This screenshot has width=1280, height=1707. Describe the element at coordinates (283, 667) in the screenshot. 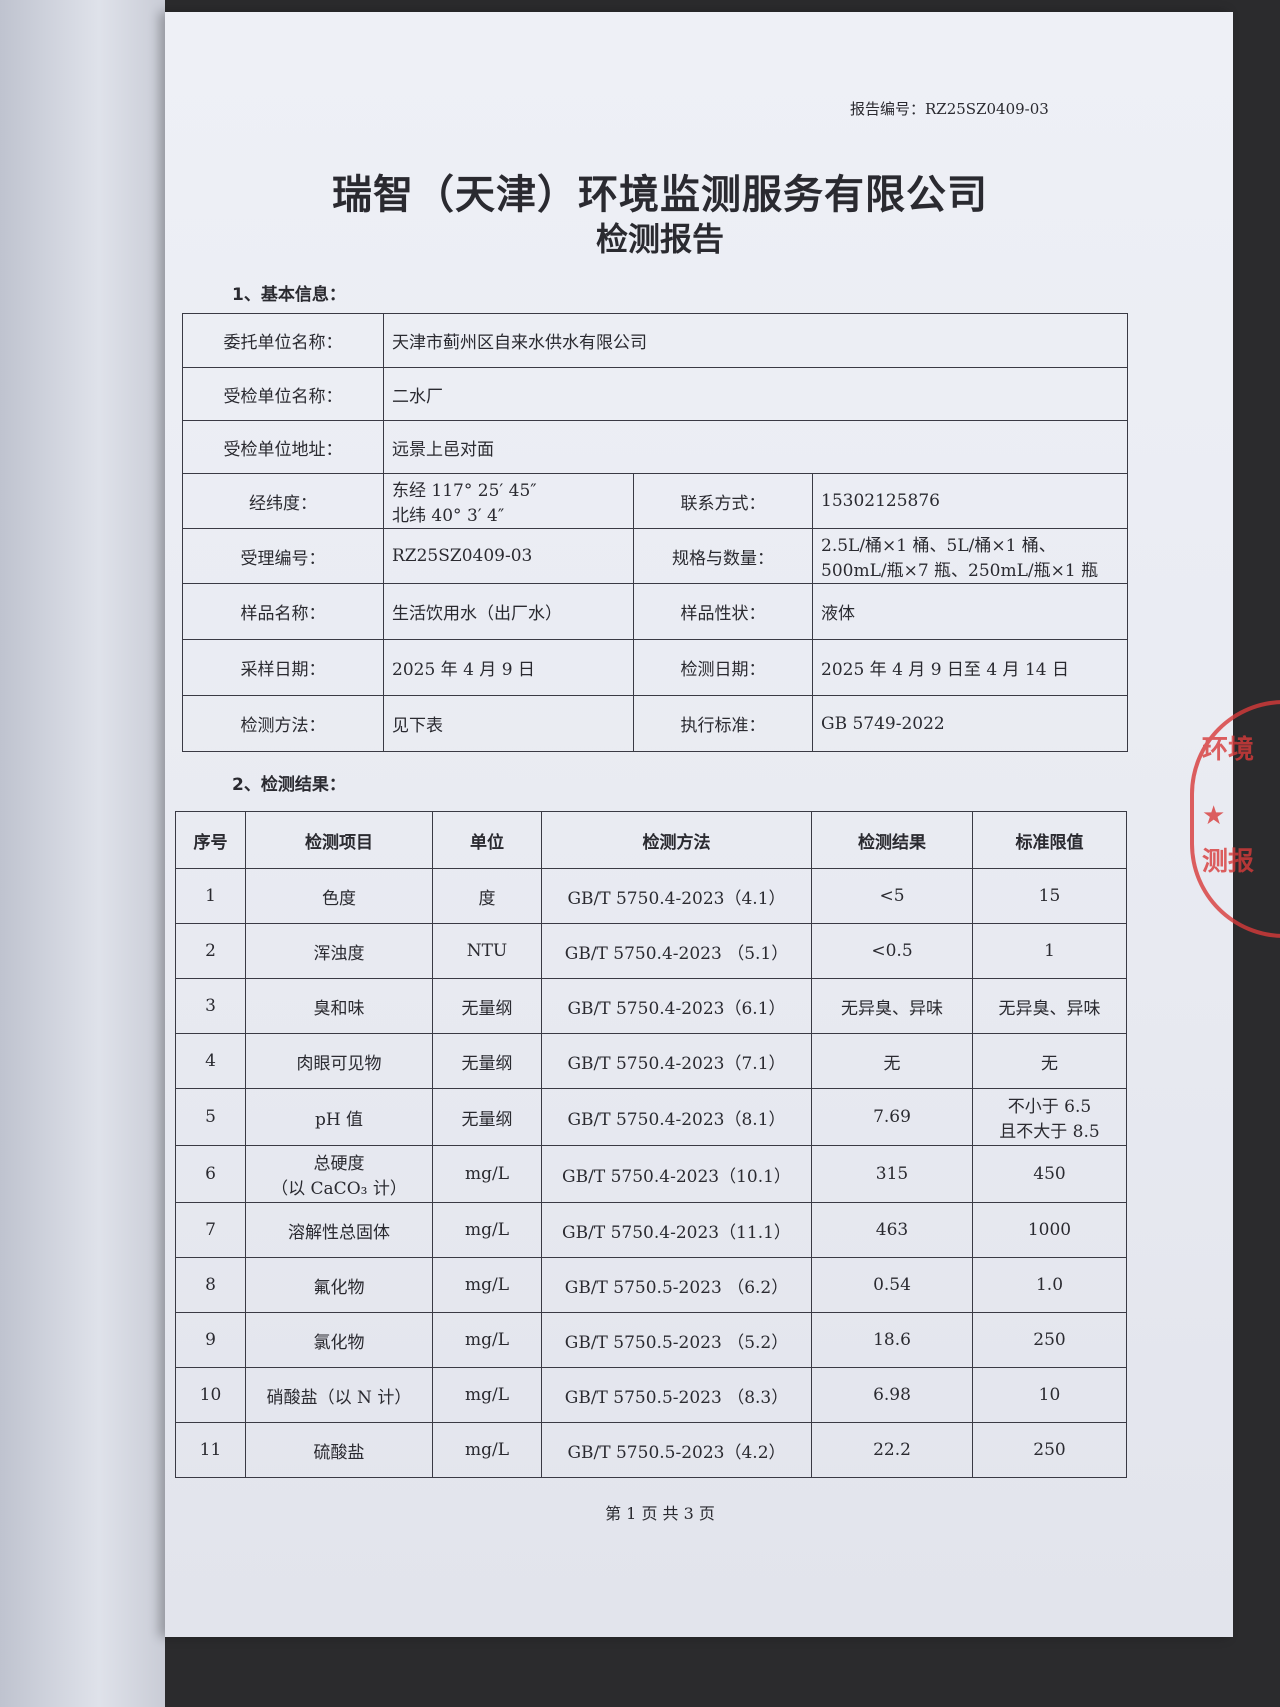

I see `sampling-date-label: 采样日期：` at that location.